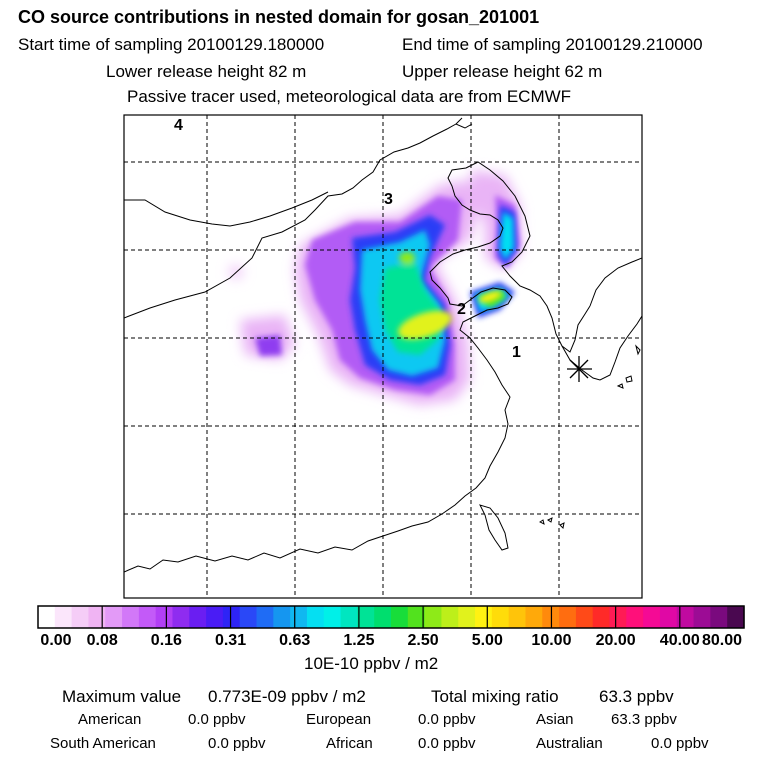  What do you see at coordinates (636, 696) in the screenshot?
I see `total-mixing-value: 63.3 ppbv` at bounding box center [636, 696].